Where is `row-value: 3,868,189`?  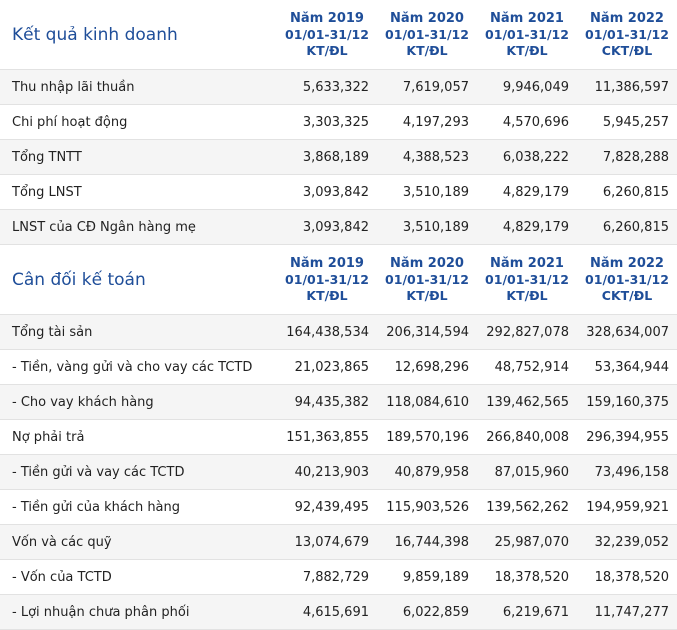 row-value: 3,868,189 is located at coordinates (327, 157).